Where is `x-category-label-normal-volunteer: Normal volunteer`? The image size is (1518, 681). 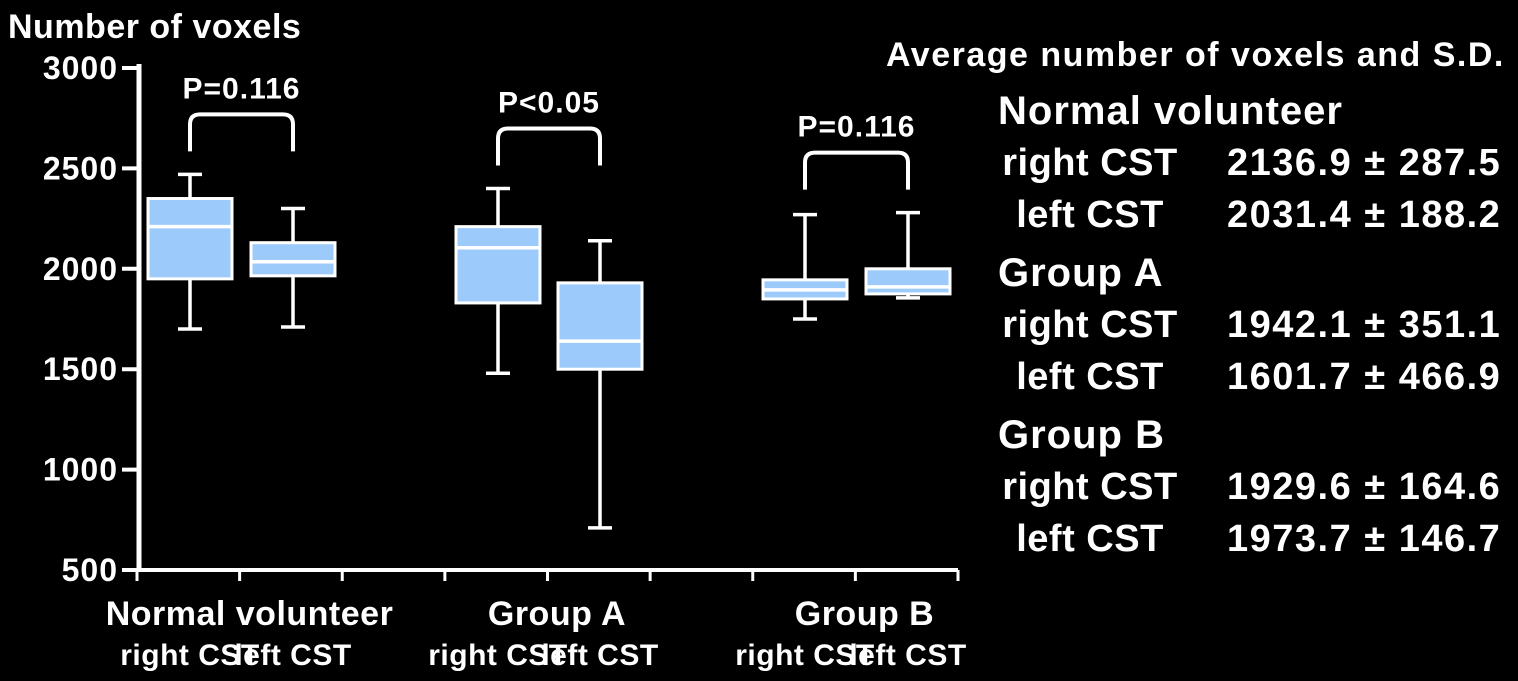 x-category-label-normal-volunteer: Normal volunteer is located at coordinates (250, 614).